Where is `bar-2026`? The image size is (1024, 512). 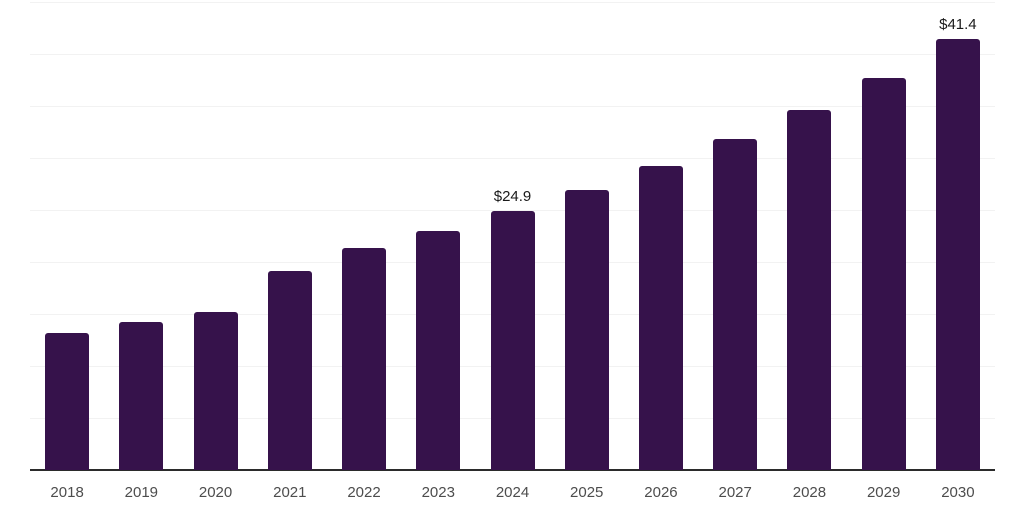 bar-2026 is located at coordinates (660, 318).